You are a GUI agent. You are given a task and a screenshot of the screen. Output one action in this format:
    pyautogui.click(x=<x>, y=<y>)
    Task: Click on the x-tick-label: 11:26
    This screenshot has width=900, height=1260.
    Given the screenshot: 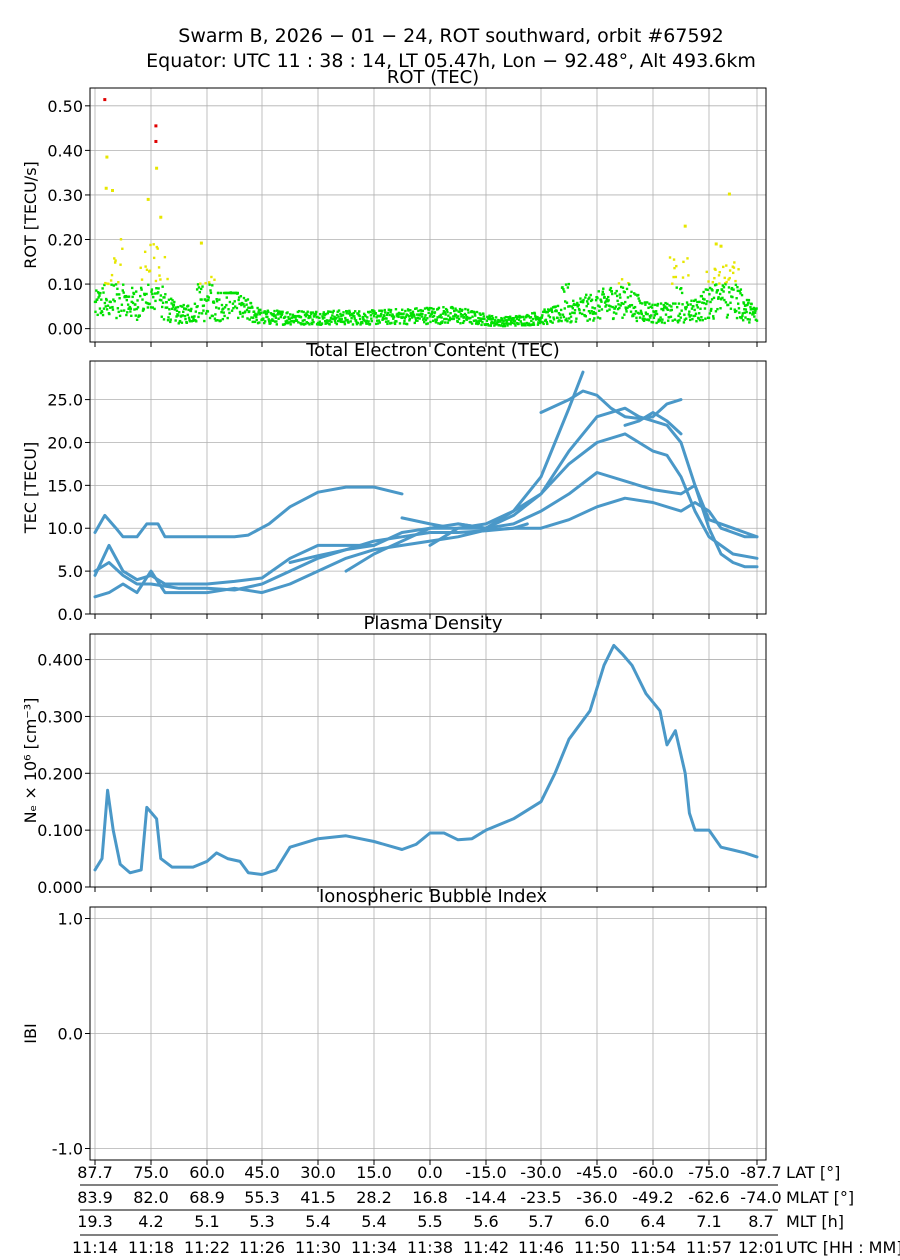 What is the action you would take?
    pyautogui.click(x=262, y=1247)
    